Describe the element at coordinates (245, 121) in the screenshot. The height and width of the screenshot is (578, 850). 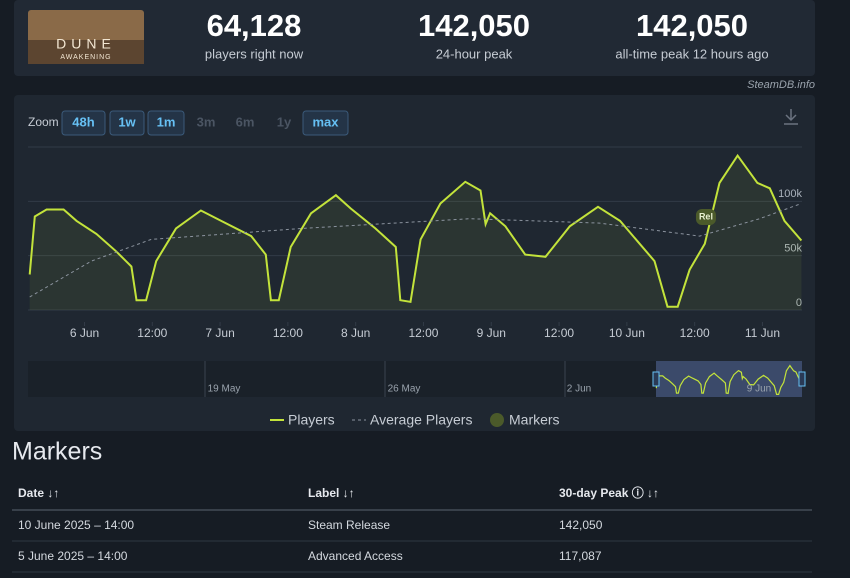
I see `zoom-button-label: 6m` at that location.